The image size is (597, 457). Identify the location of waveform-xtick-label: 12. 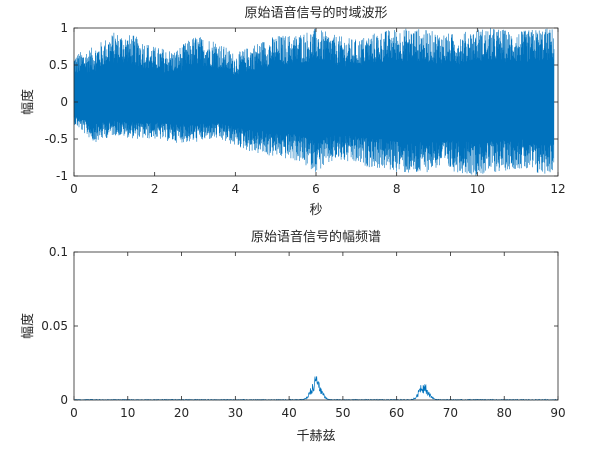
(557, 189).